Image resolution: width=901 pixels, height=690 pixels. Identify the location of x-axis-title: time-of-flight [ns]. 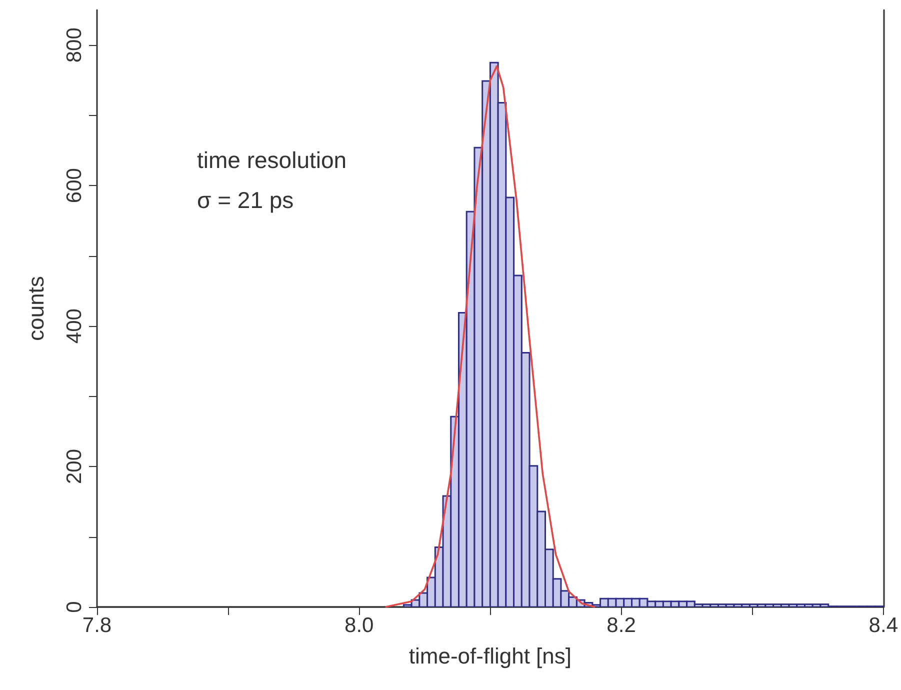
(490, 656).